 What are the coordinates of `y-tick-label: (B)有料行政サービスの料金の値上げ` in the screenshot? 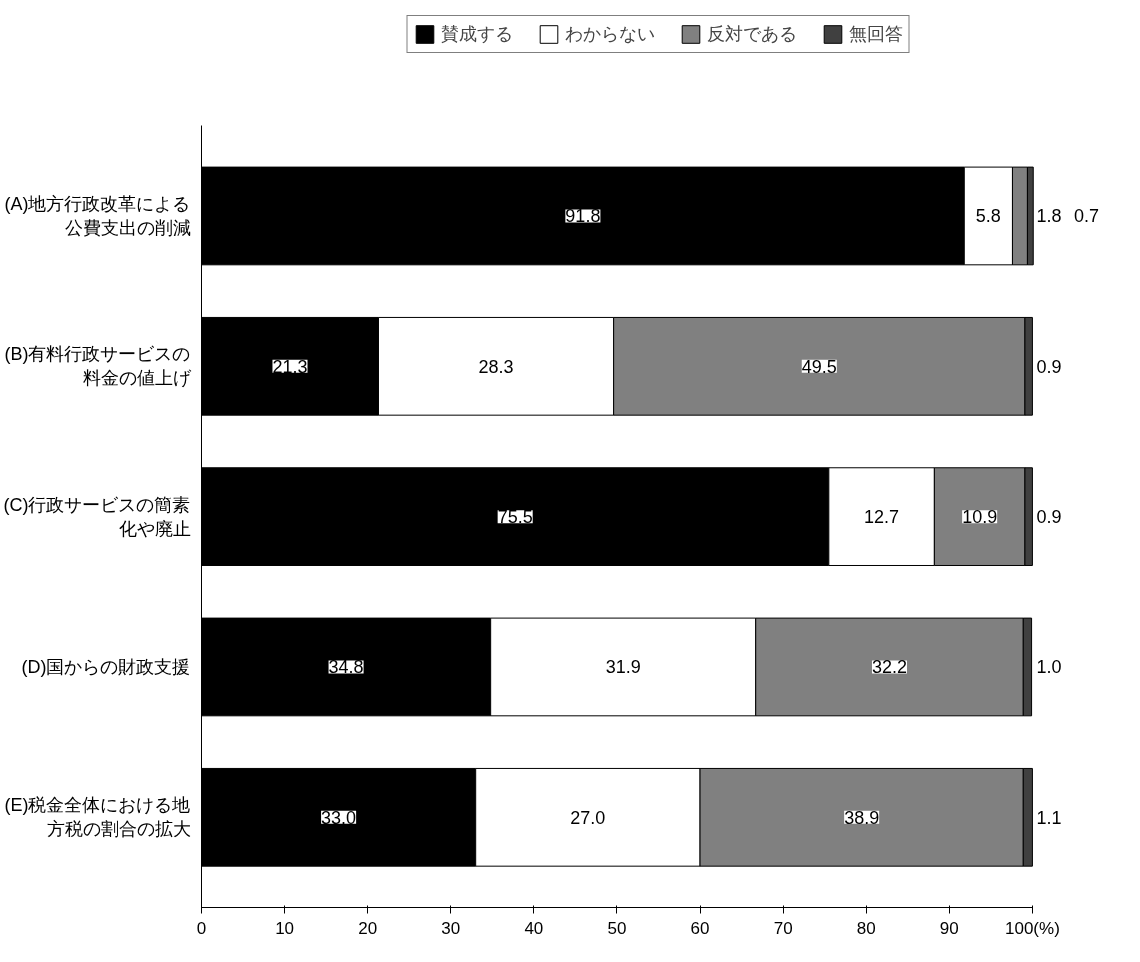 It's located at (98, 366).